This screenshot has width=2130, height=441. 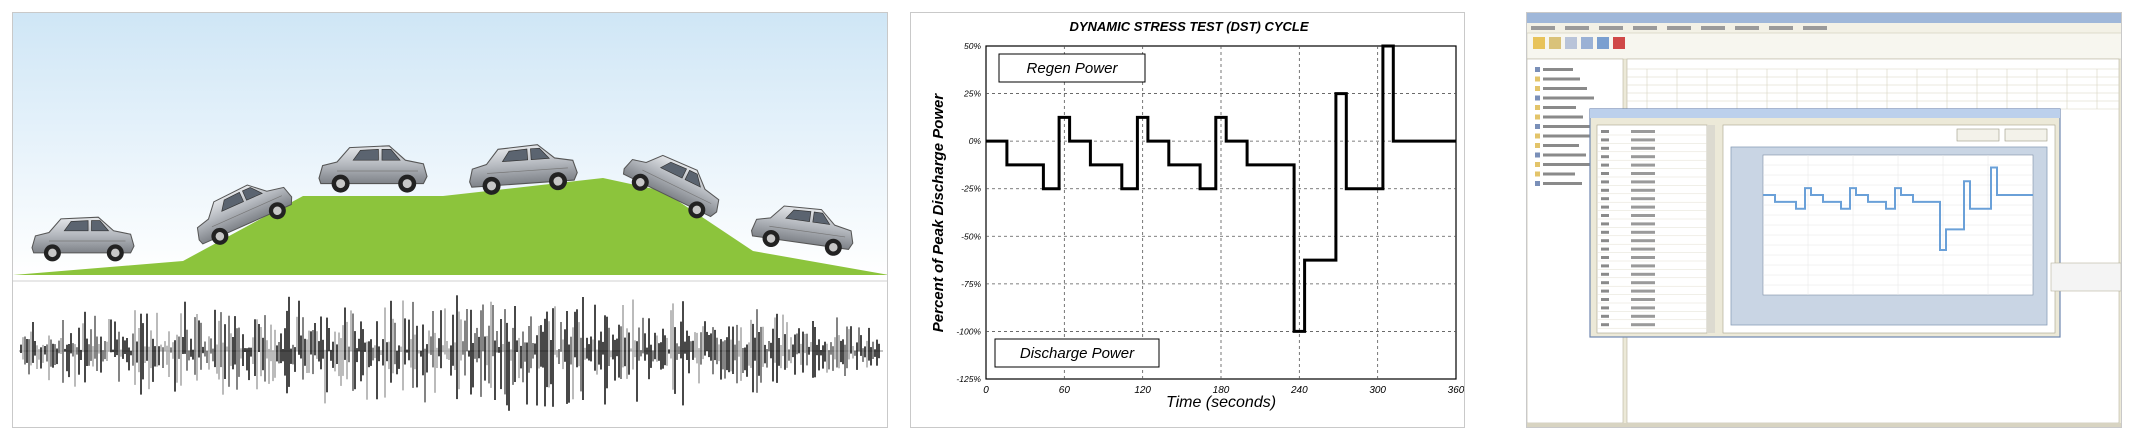 I want to click on app-statusbar, so click(x=1824, y=425).